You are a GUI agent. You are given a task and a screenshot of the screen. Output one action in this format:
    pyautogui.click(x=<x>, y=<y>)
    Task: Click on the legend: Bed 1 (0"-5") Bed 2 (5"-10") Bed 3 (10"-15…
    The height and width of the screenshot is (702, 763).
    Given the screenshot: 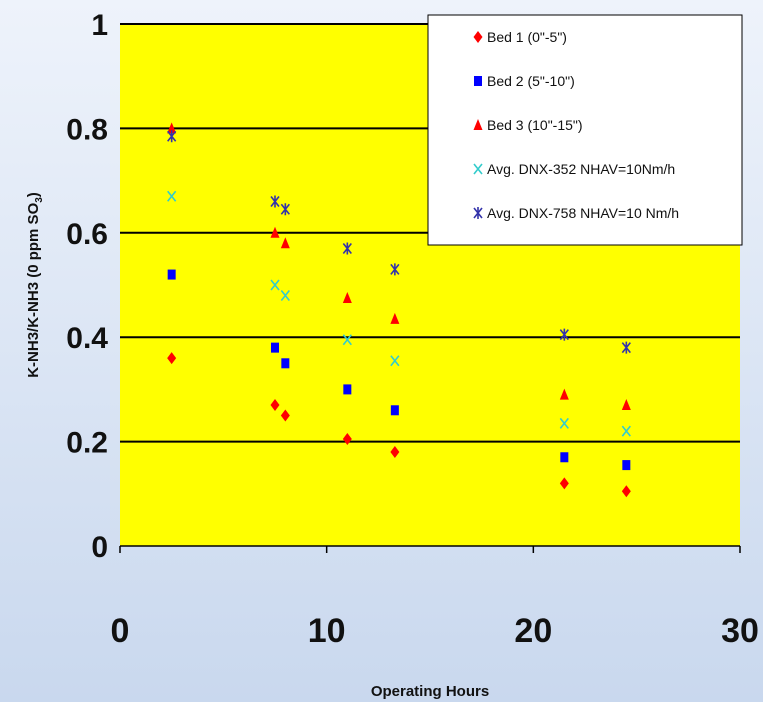 What is the action you would take?
    pyautogui.click(x=585, y=130)
    